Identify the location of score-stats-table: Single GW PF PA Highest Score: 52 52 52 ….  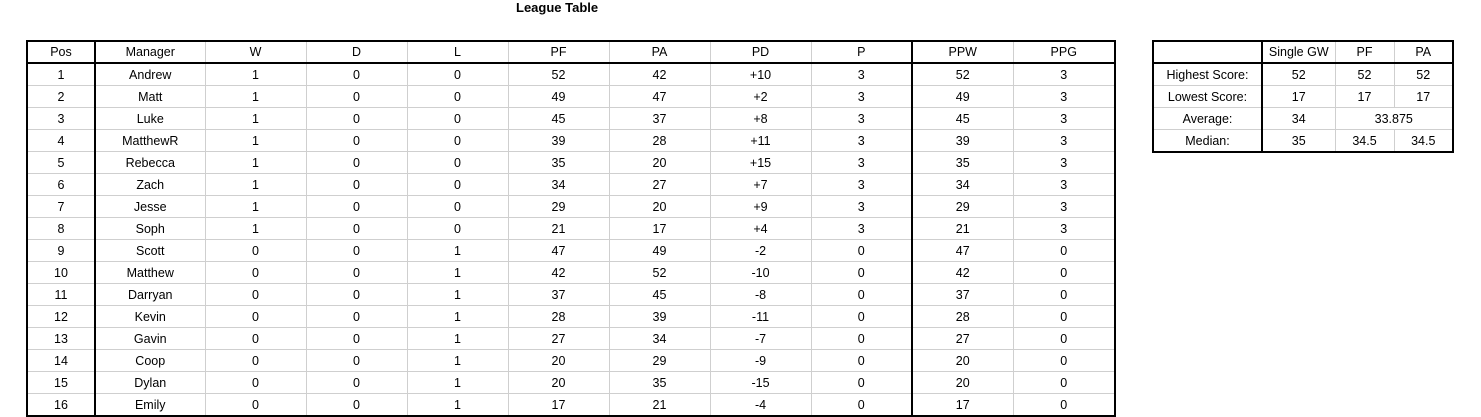
(1303, 96).